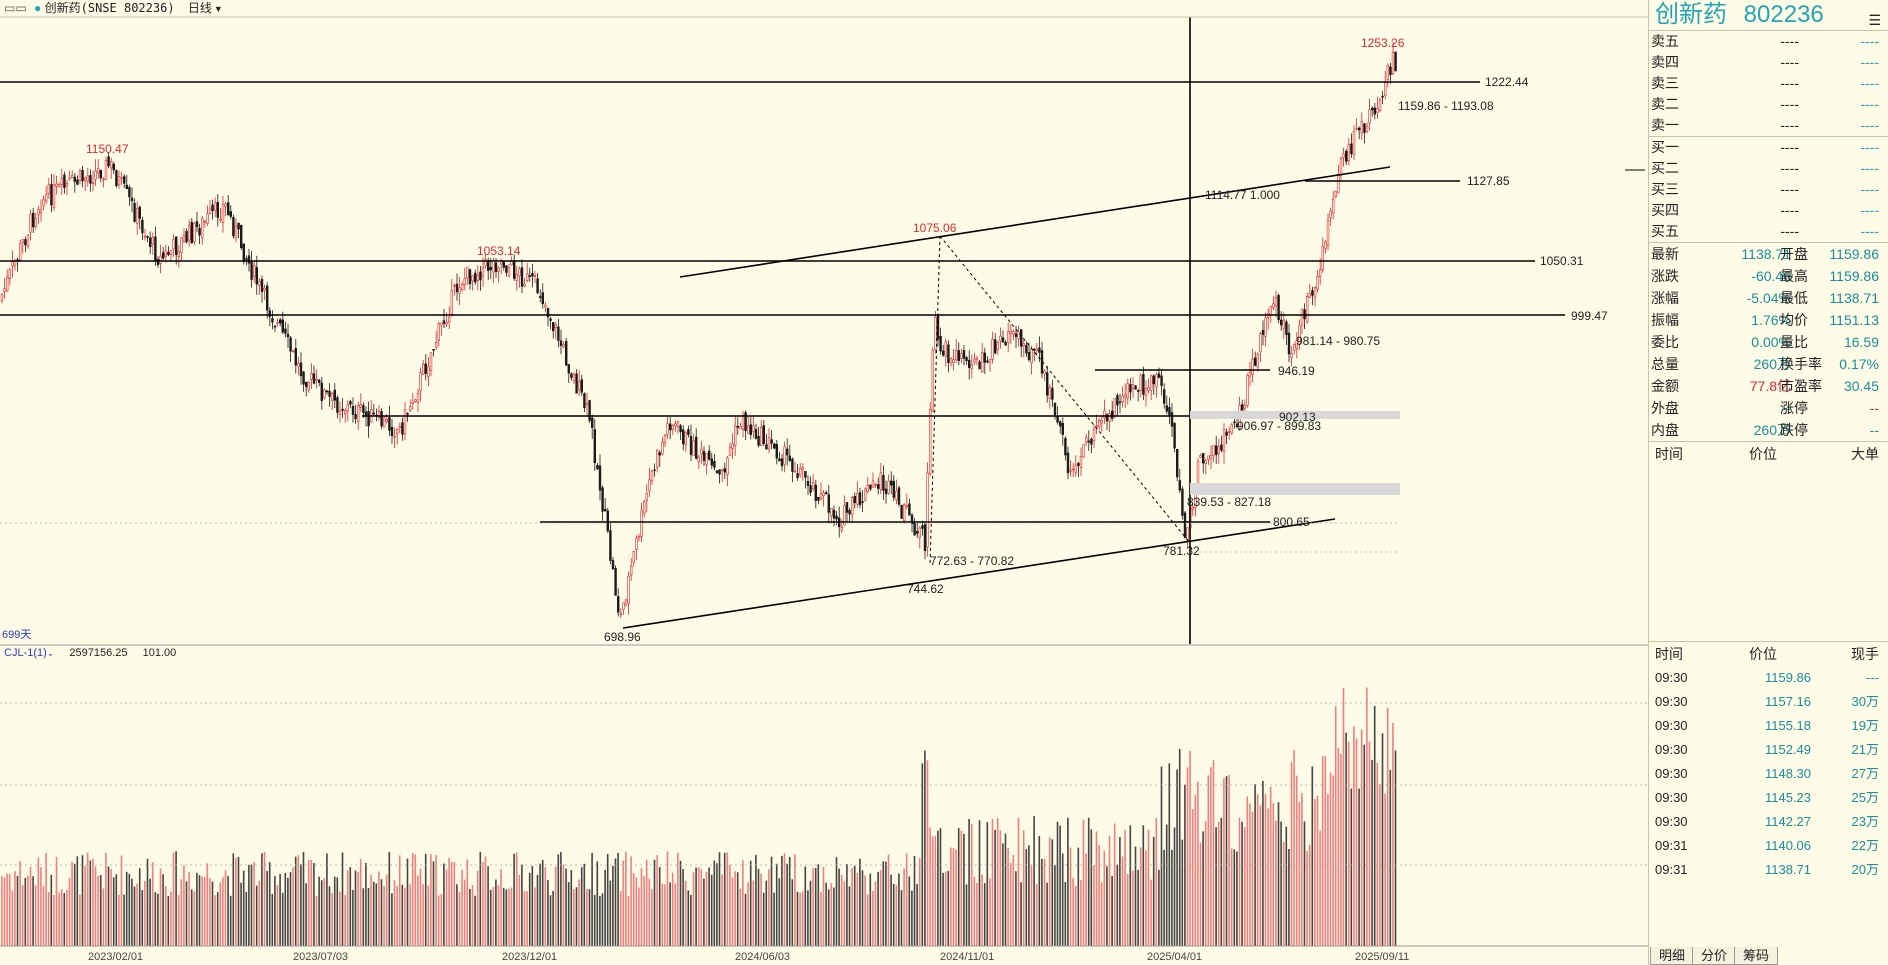 This screenshot has height=965, width=1888. Describe the element at coordinates (1174, 957) in the screenshot. I see `x-axis-label: 2025/04/01` at that location.